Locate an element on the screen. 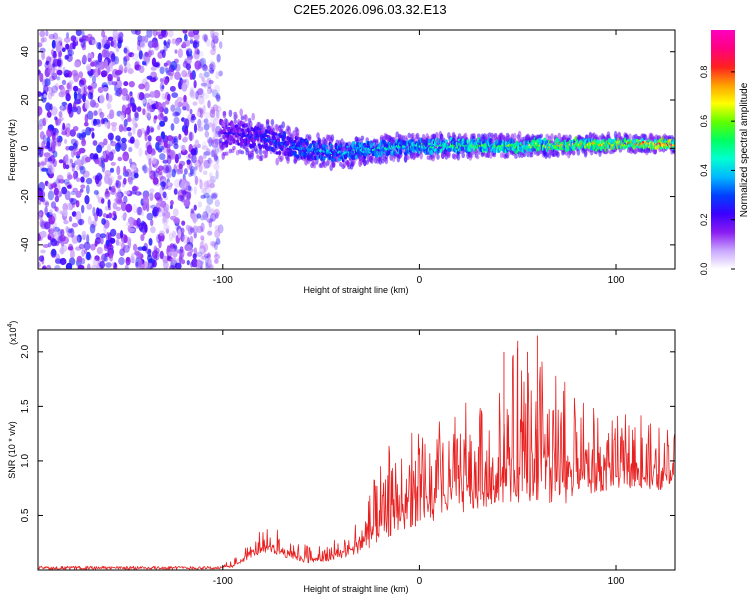 This screenshot has width=750, height=600. spectrogram-ytick-label: -20 is located at coordinates (25, 196).